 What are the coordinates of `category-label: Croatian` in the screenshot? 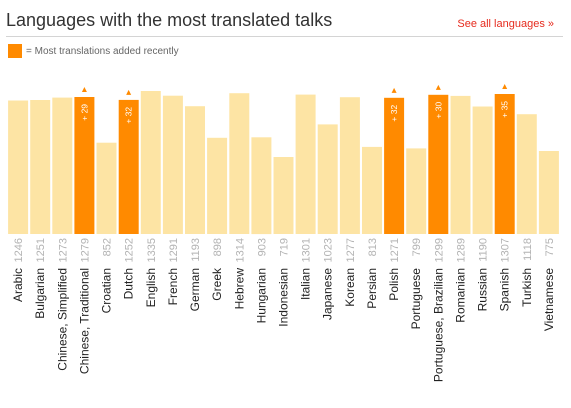 It's located at (107, 290).